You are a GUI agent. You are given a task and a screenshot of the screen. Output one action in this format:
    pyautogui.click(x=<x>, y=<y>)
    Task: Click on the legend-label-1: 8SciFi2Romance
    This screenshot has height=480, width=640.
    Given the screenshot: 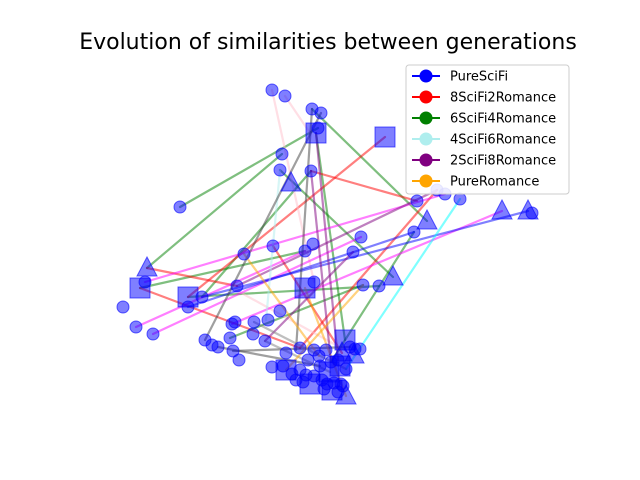 What is the action you would take?
    pyautogui.click(x=503, y=98)
    